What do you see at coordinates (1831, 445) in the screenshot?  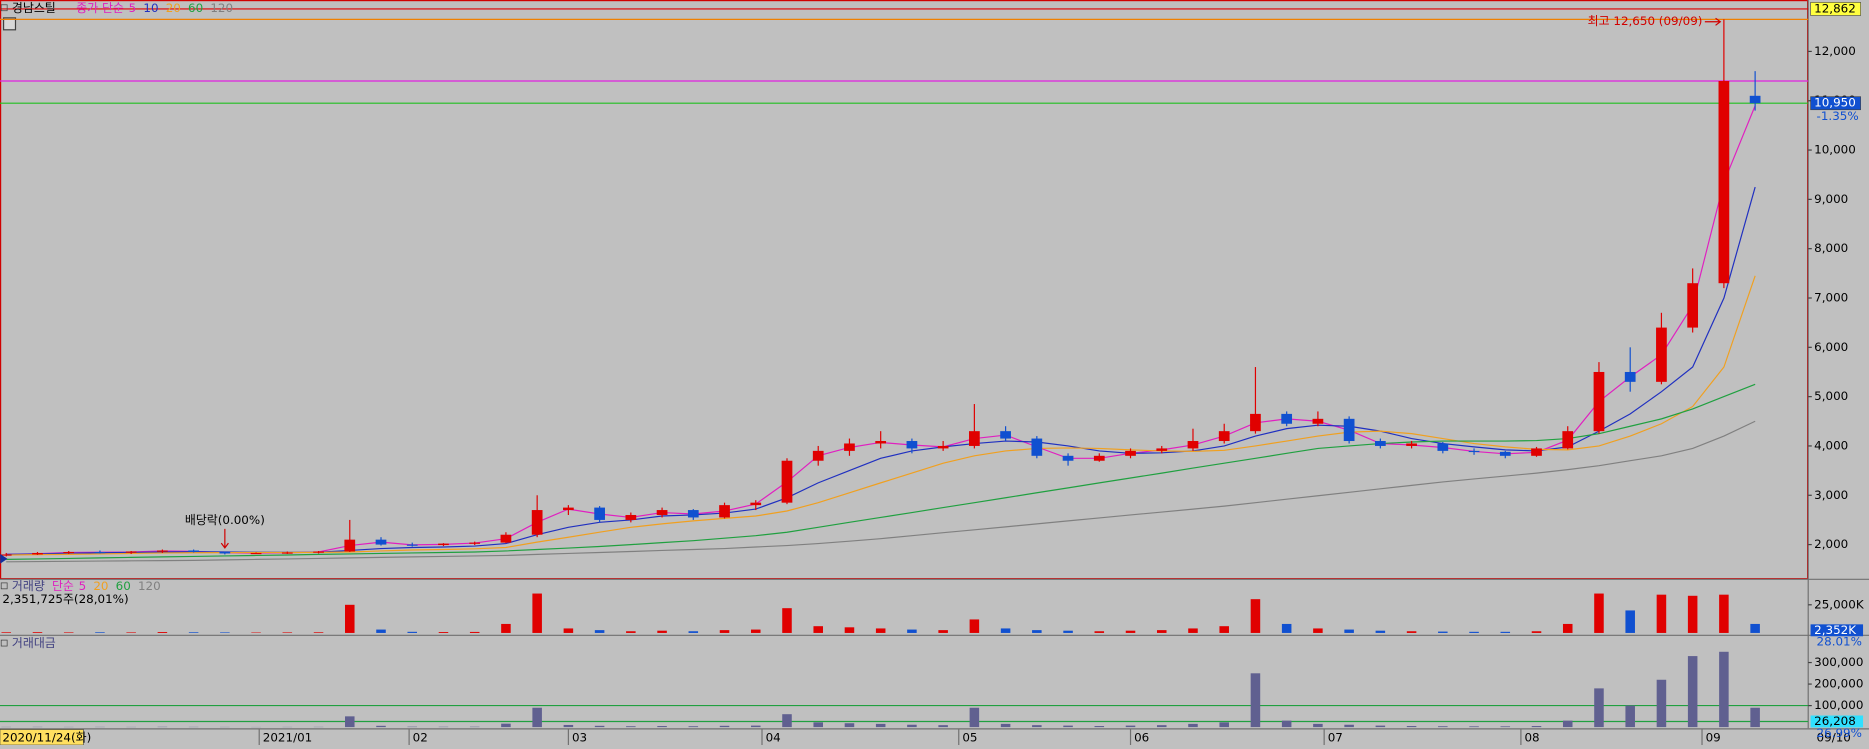 I see `y-tick-label: 4,000` at bounding box center [1831, 445].